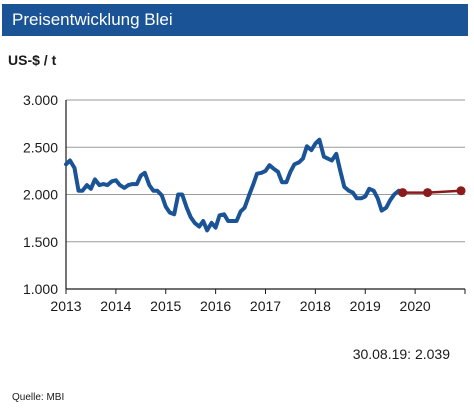  Describe the element at coordinates (401, 354) in the screenshot. I see `latest-price-note: 30.08.19: 2.039` at that location.